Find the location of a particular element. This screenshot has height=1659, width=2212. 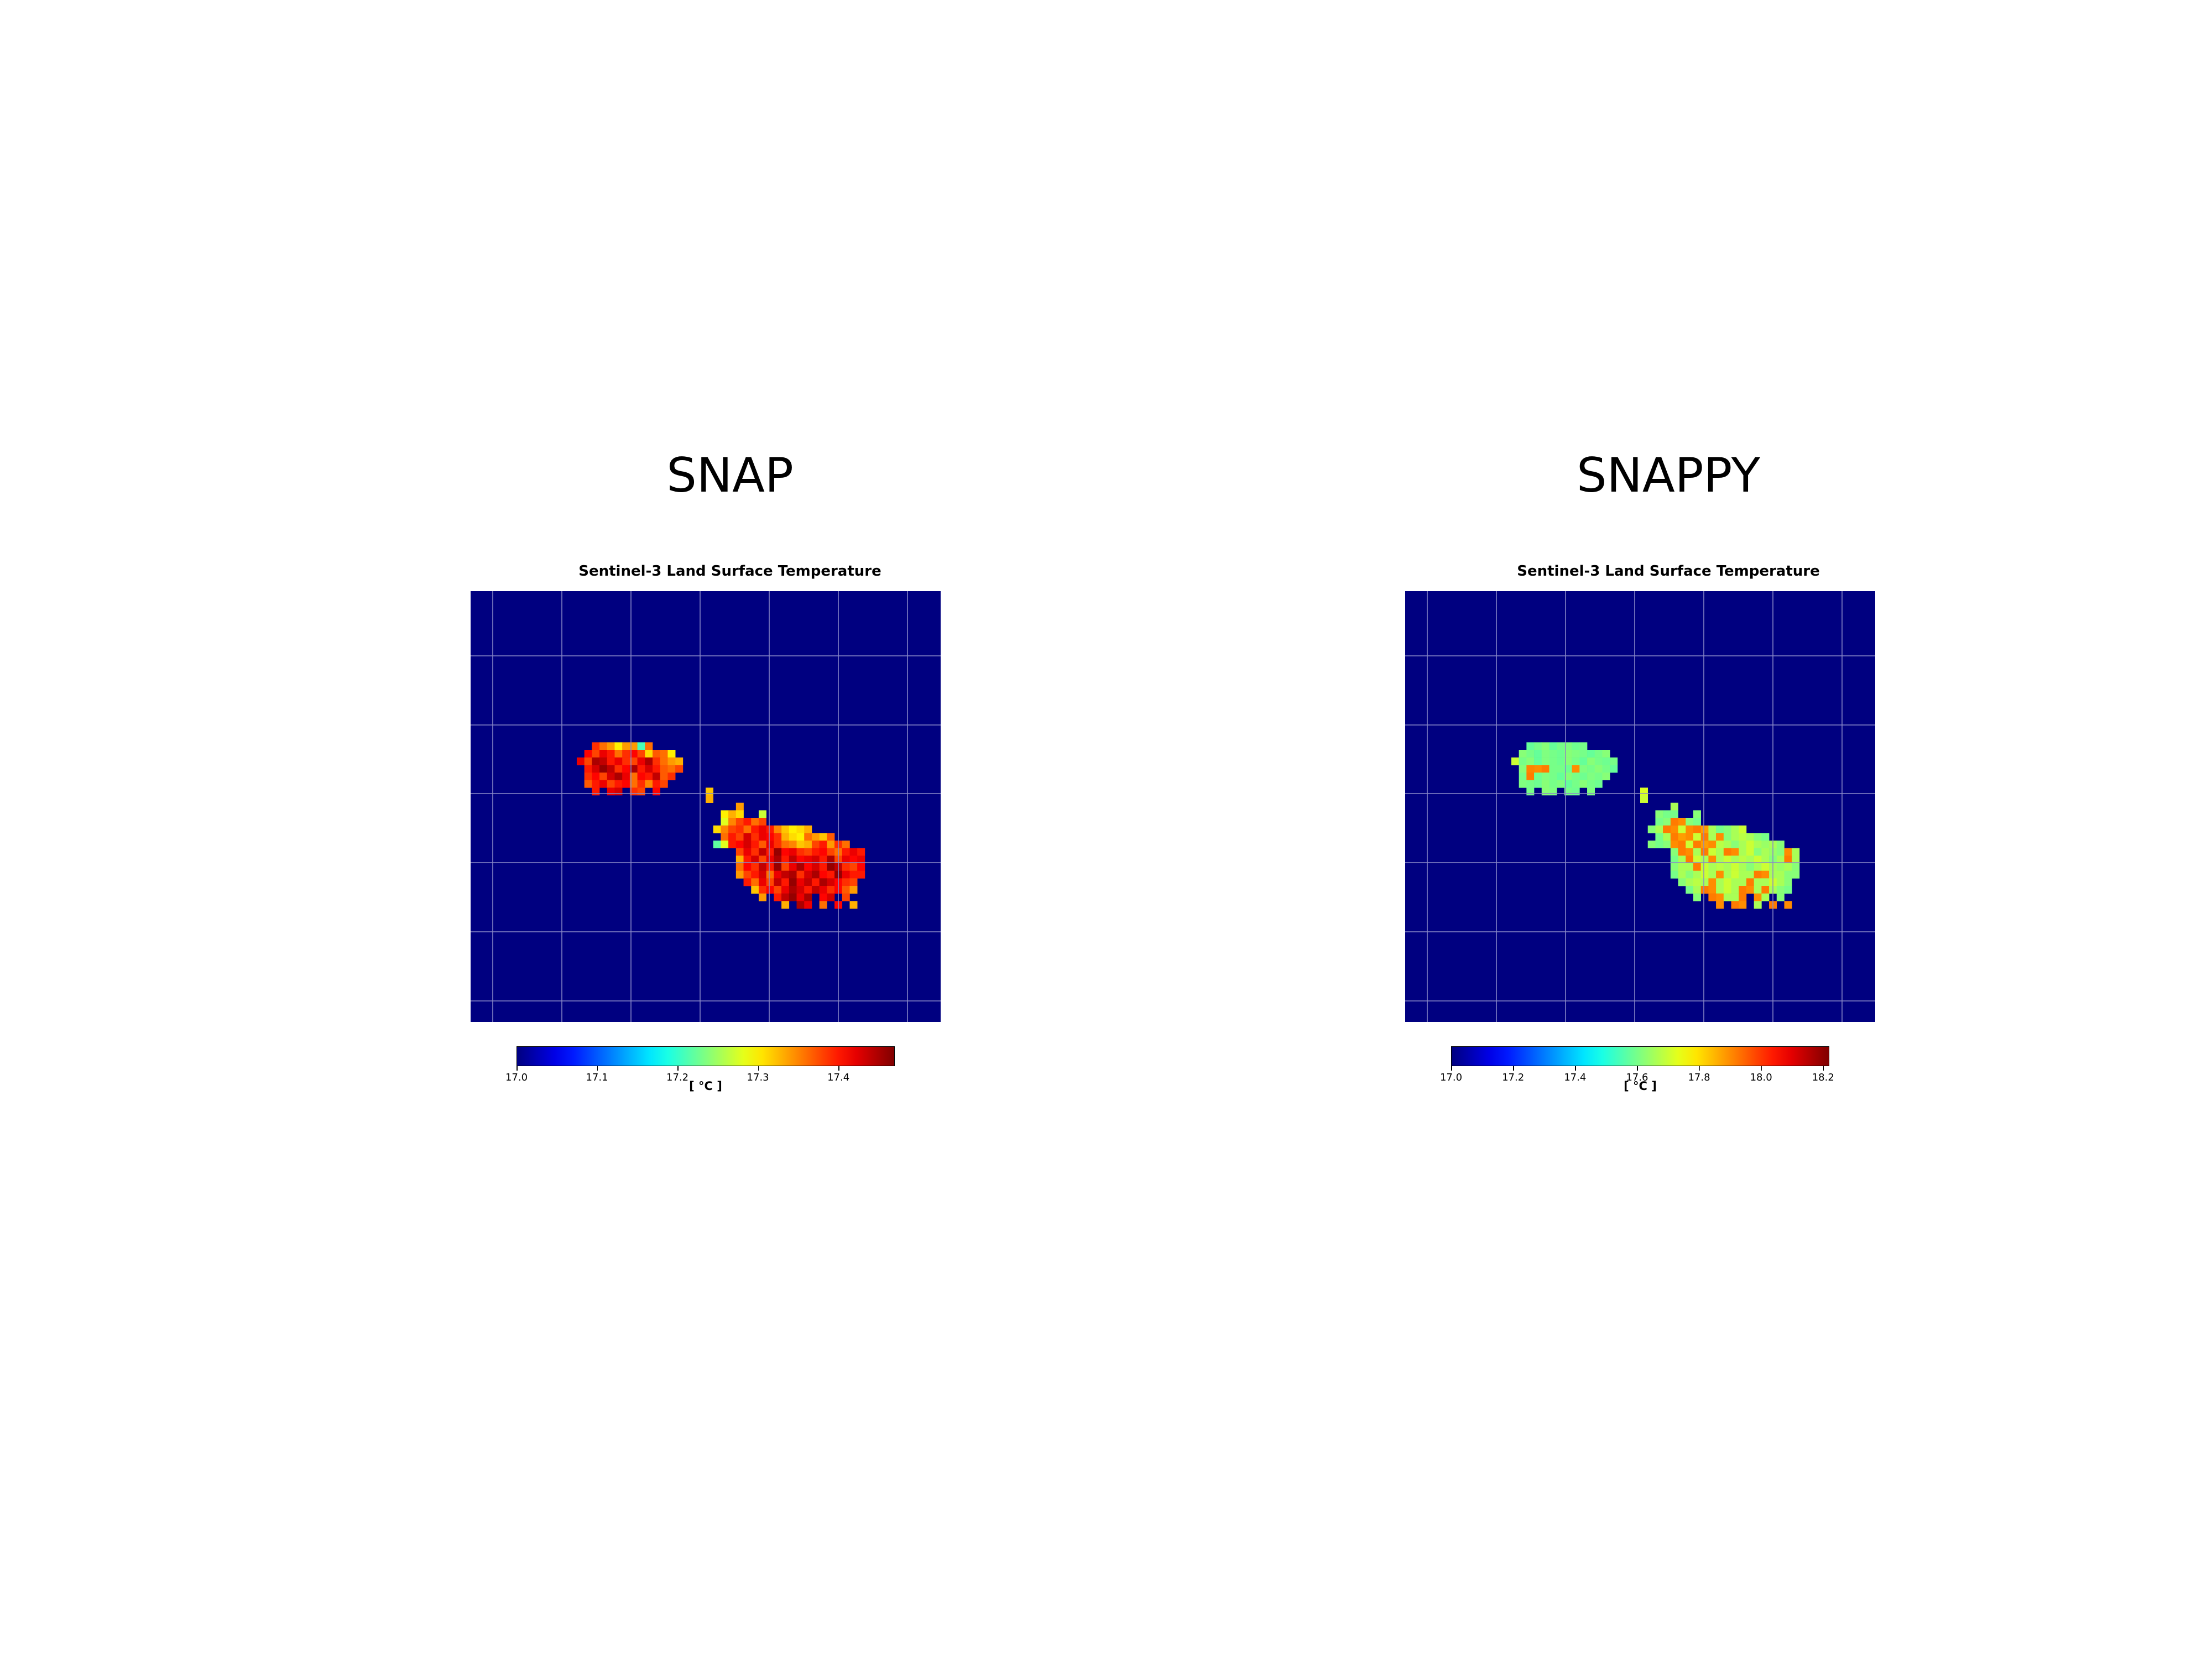

heatmap-svg-snappy is located at coordinates (1640, 806).